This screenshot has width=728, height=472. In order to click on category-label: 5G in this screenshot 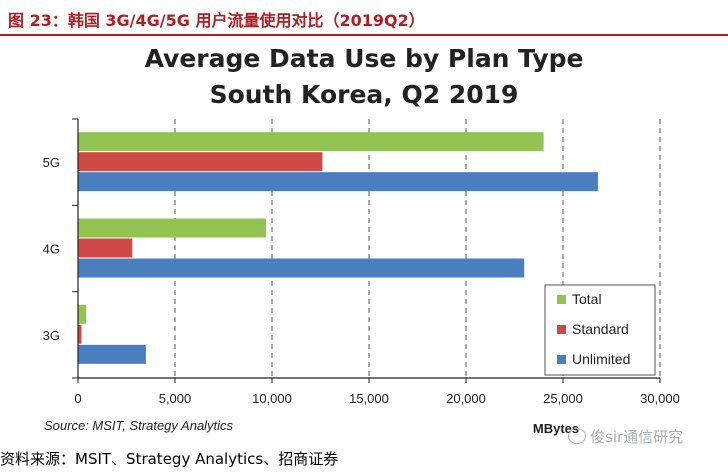, I will do `click(51, 162)`.